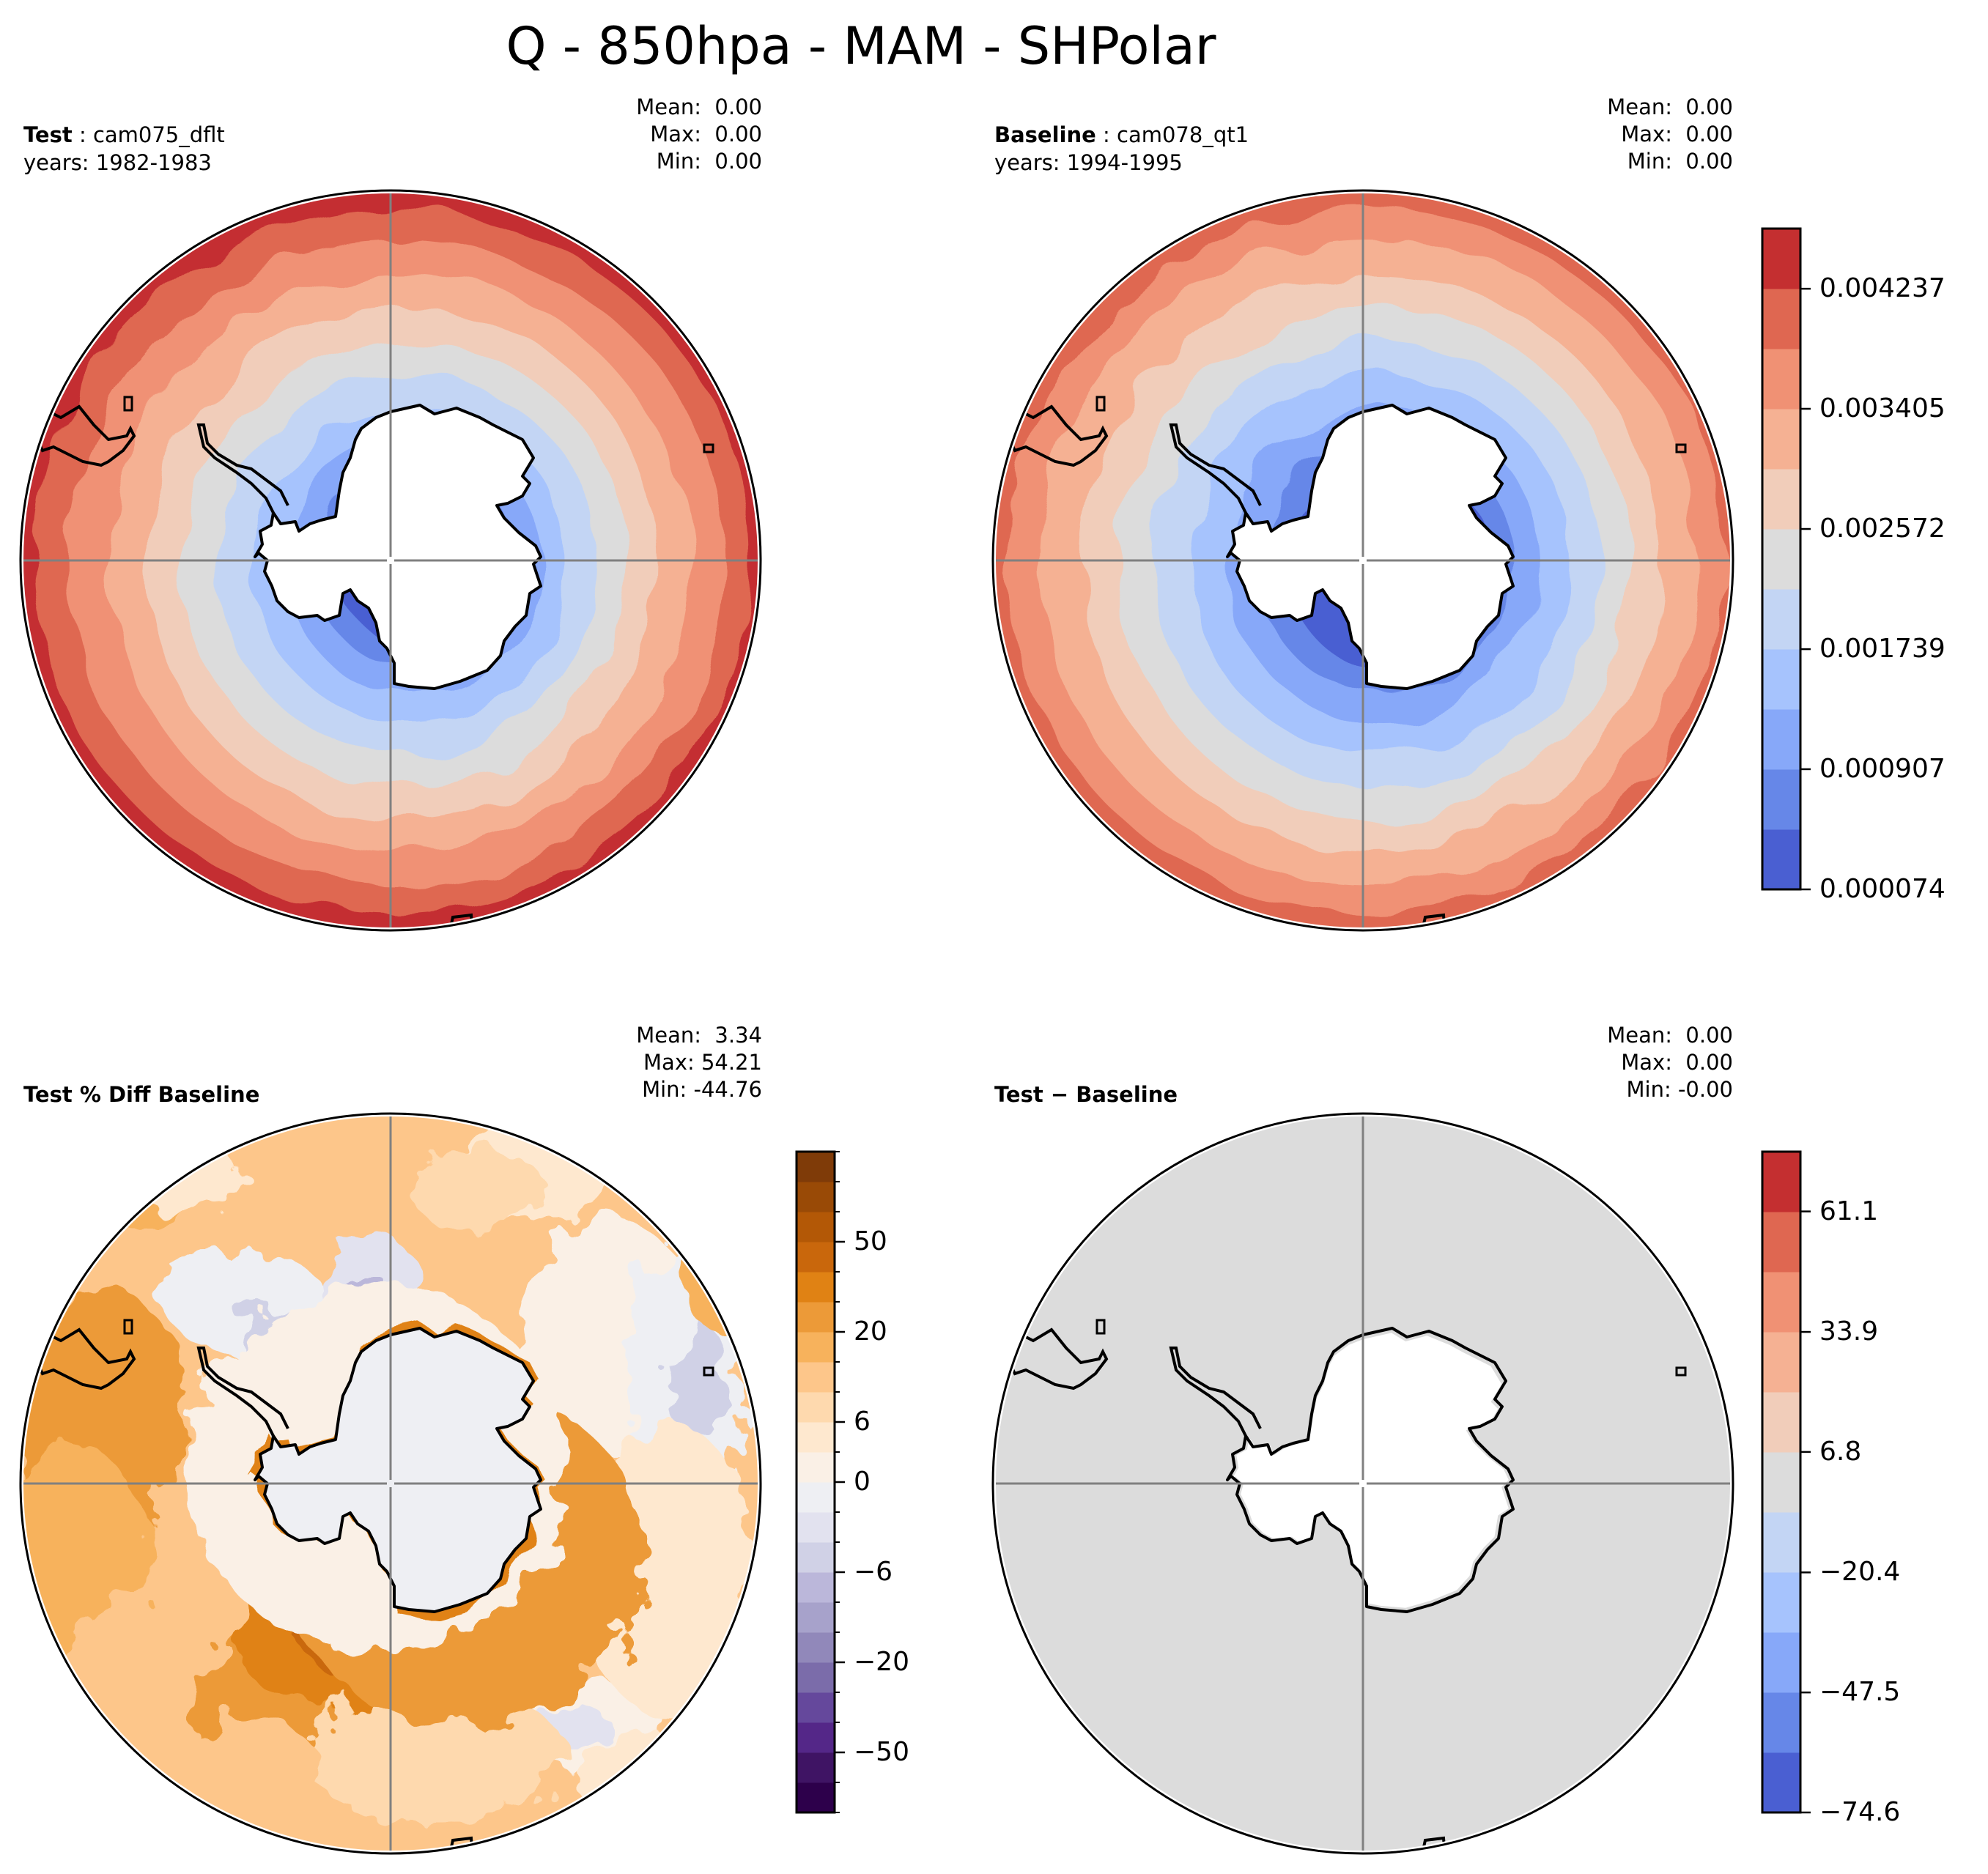 This screenshot has height=1874, width=1988. I want to click on stat-mean: Mean: 3.34, so click(699, 1035).